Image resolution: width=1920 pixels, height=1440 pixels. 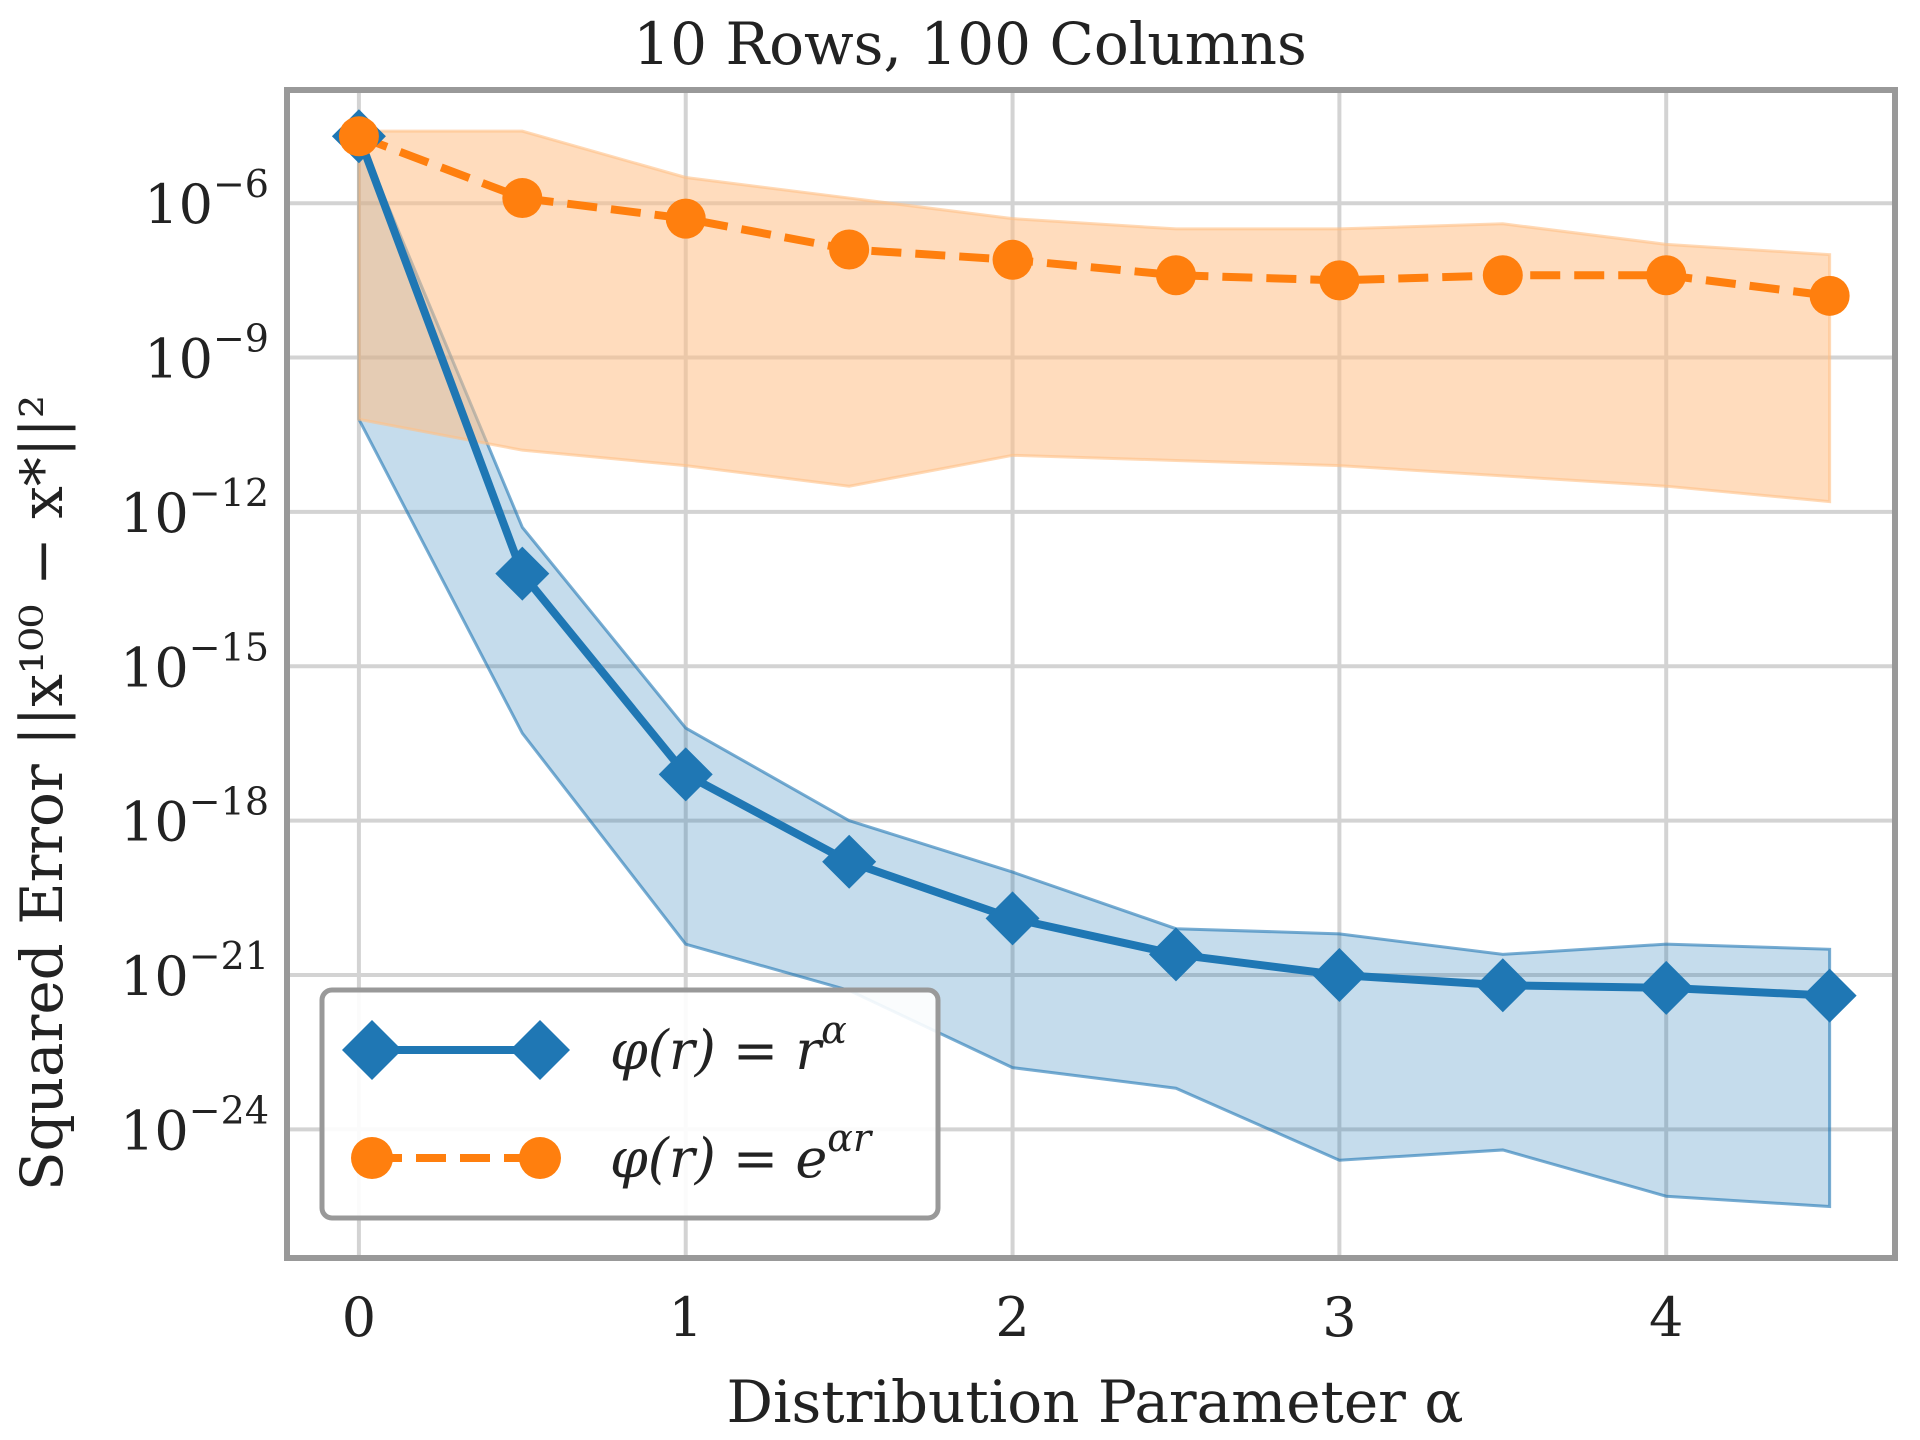 What do you see at coordinates (1094, 1402) in the screenshot?
I see `x-axis-label: Distribution Parameter α` at bounding box center [1094, 1402].